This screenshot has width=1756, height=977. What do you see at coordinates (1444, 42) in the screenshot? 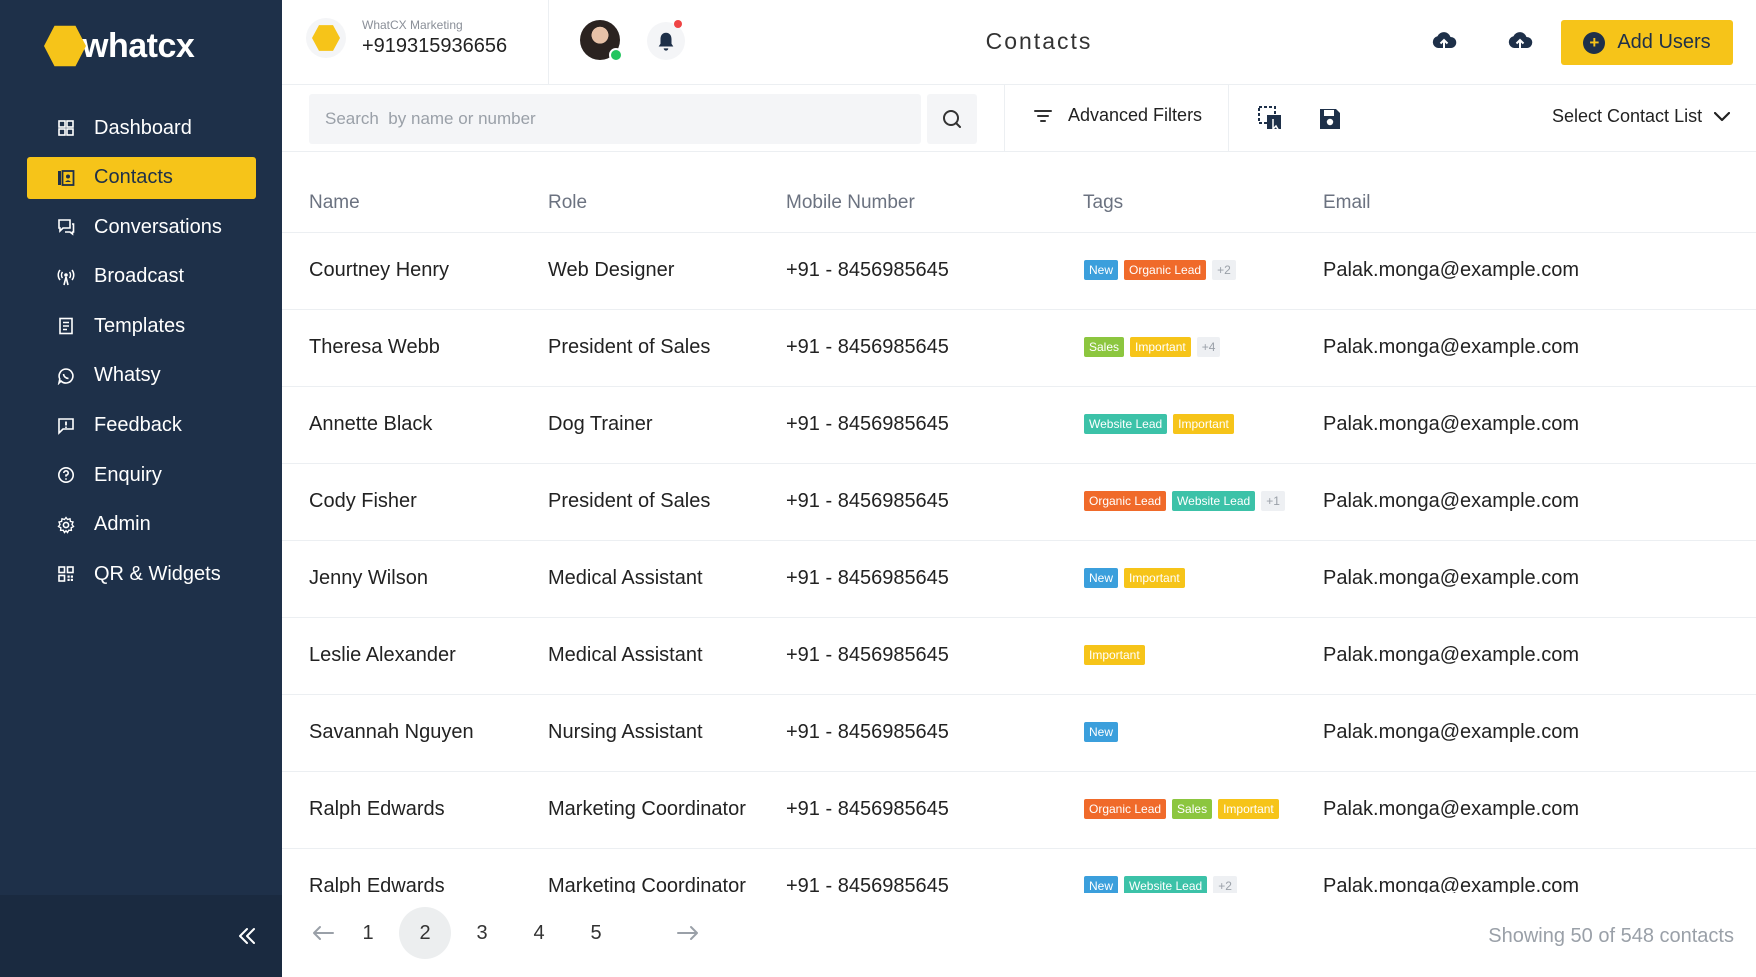
I see `cloud-upload-icon` at bounding box center [1444, 42].